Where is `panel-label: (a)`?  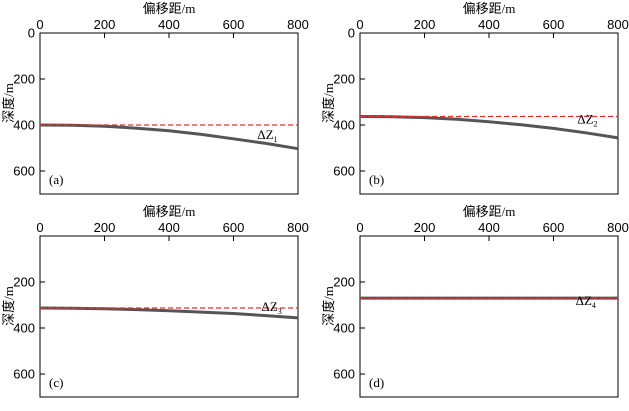 panel-label: (a) is located at coordinates (56, 179).